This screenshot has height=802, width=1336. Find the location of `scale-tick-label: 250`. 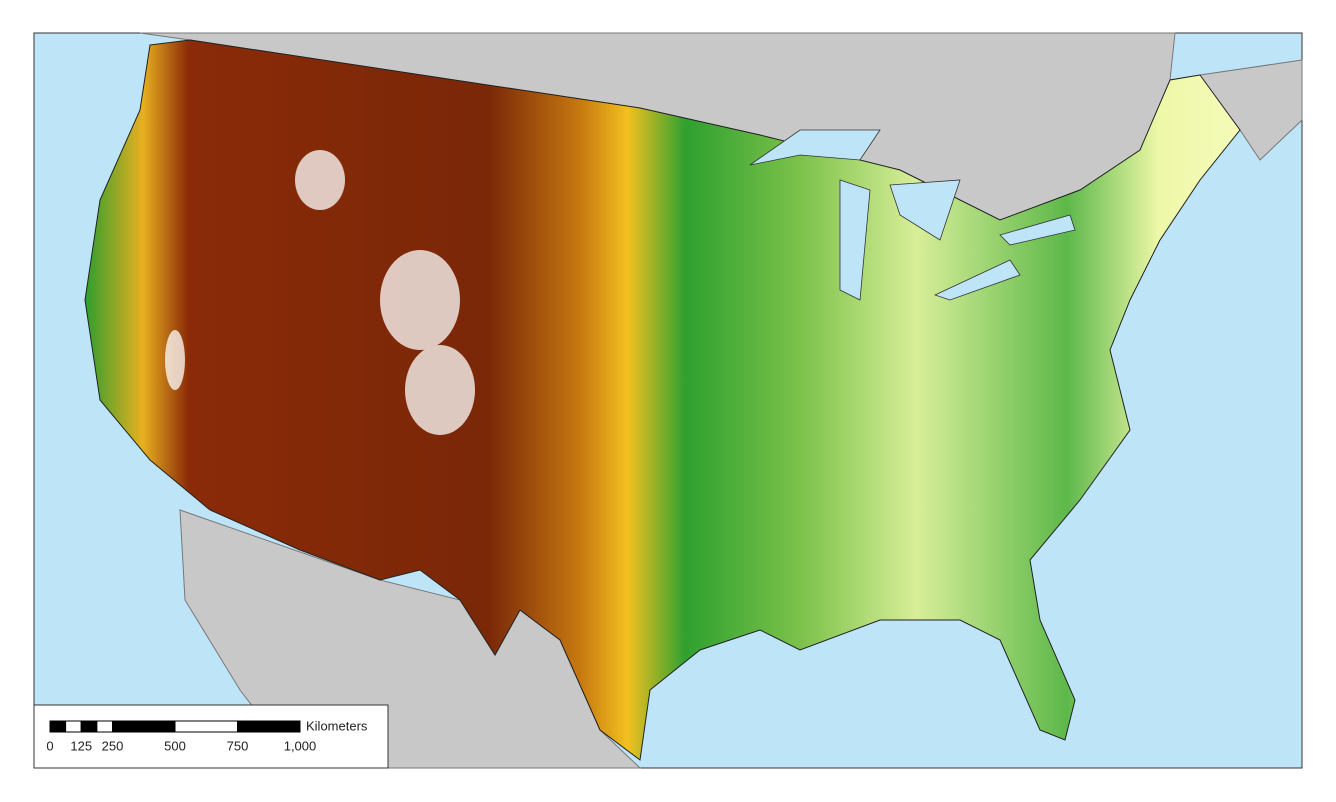

scale-tick-label: 250 is located at coordinates (113, 745).